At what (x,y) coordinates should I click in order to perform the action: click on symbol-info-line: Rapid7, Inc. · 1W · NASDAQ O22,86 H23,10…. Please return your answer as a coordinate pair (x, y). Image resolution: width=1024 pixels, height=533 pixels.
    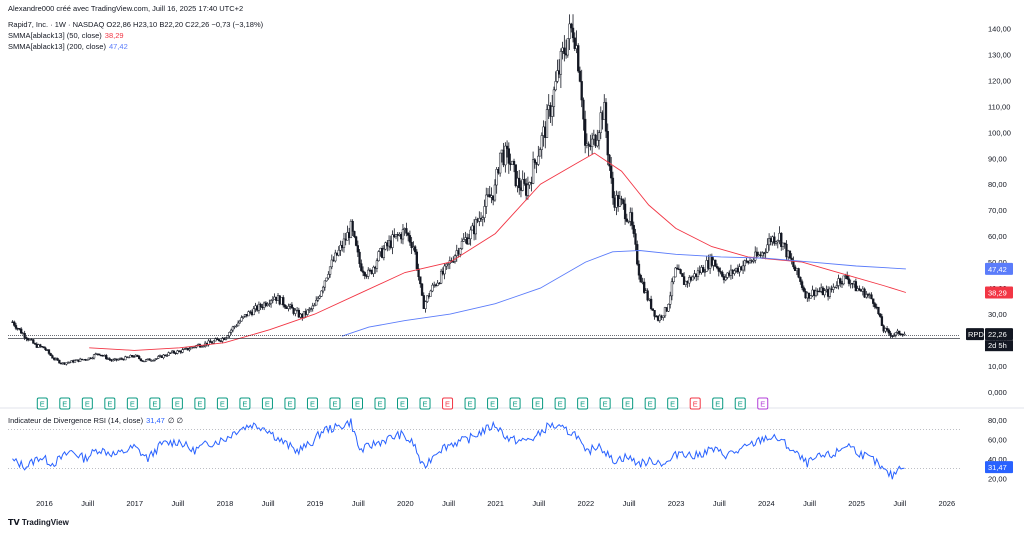
    Looking at the image, I should click on (136, 24).